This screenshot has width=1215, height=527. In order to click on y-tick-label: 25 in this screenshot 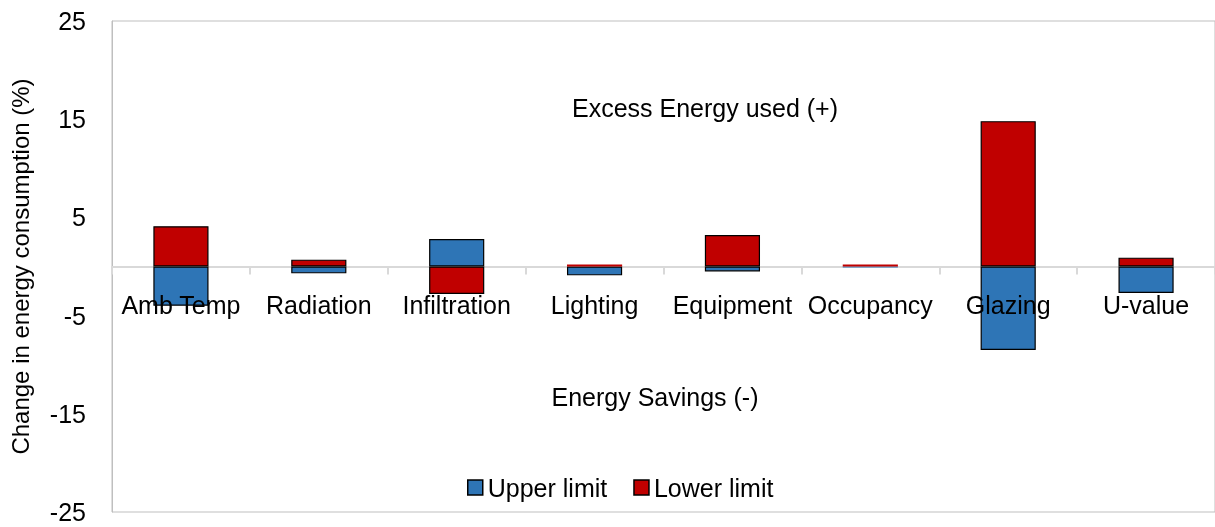, I will do `click(72, 21)`.